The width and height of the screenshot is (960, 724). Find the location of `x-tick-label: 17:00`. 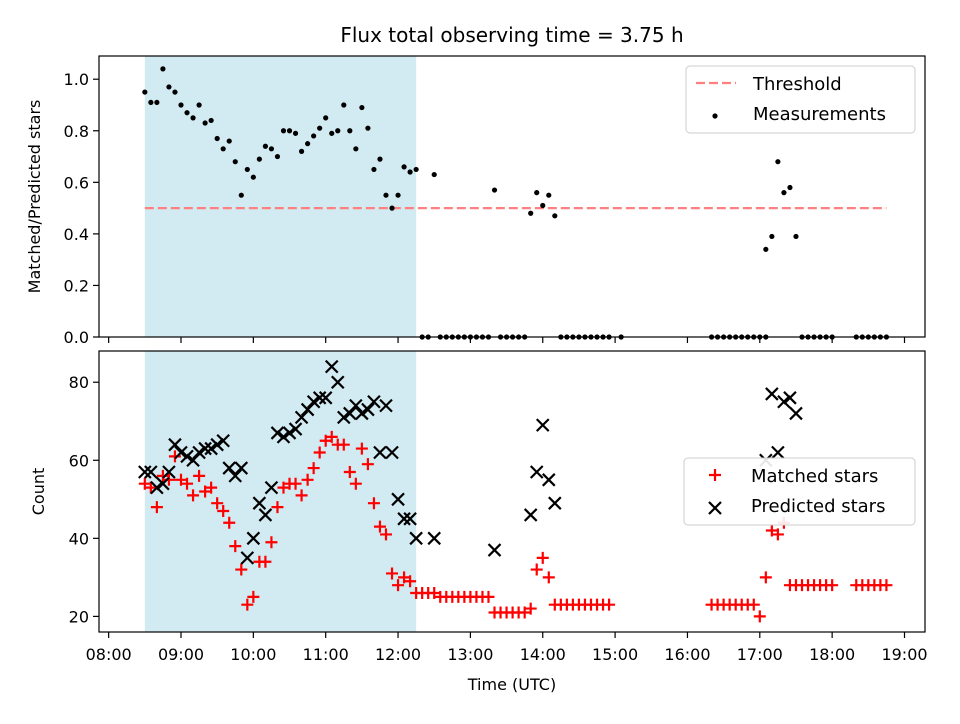

x-tick-label: 17:00 is located at coordinates (760, 654).